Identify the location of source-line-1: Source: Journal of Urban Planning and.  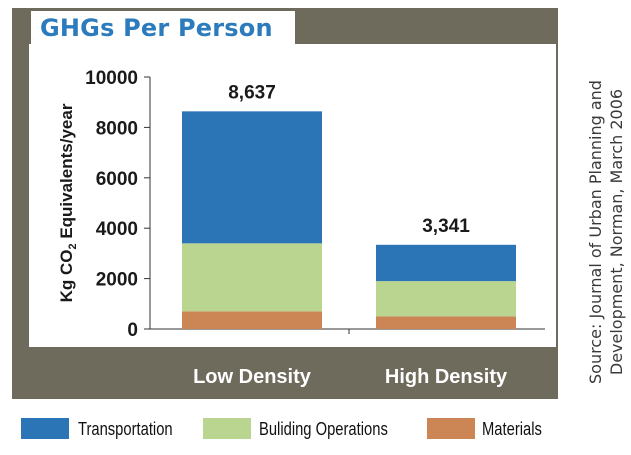
(595, 232).